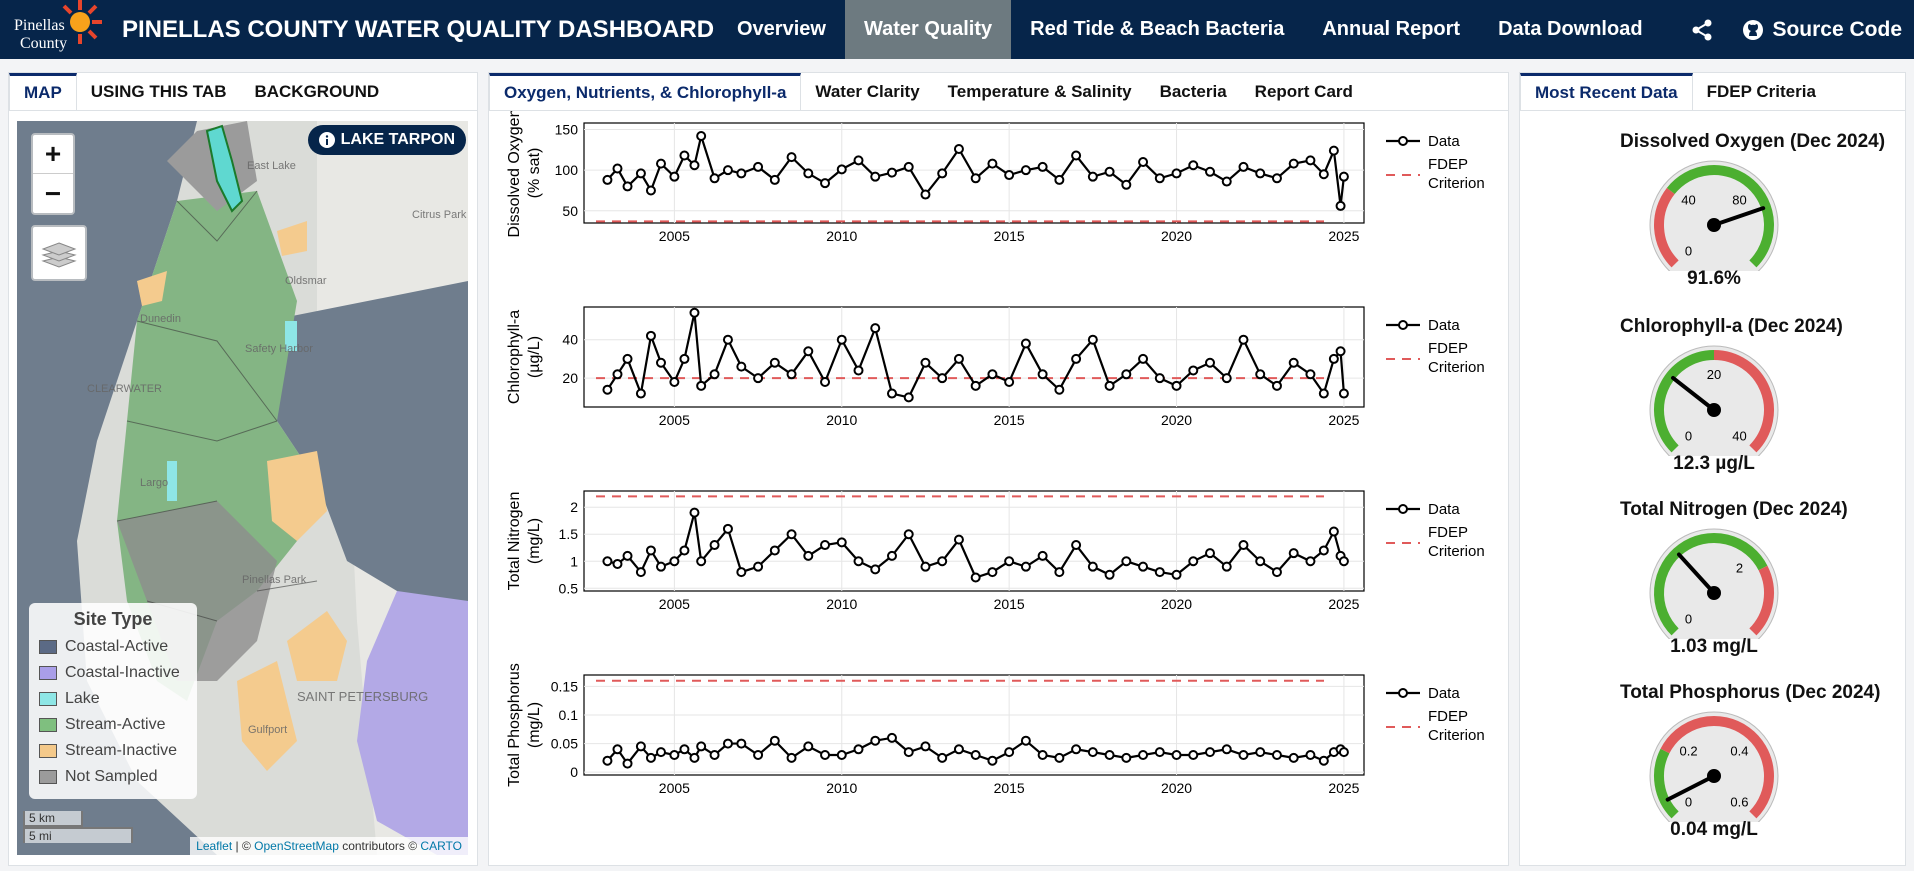 Image resolution: width=1914 pixels, height=871 pixels. What do you see at coordinates (53, 193) in the screenshot?
I see `zoom-out-button: −` at bounding box center [53, 193].